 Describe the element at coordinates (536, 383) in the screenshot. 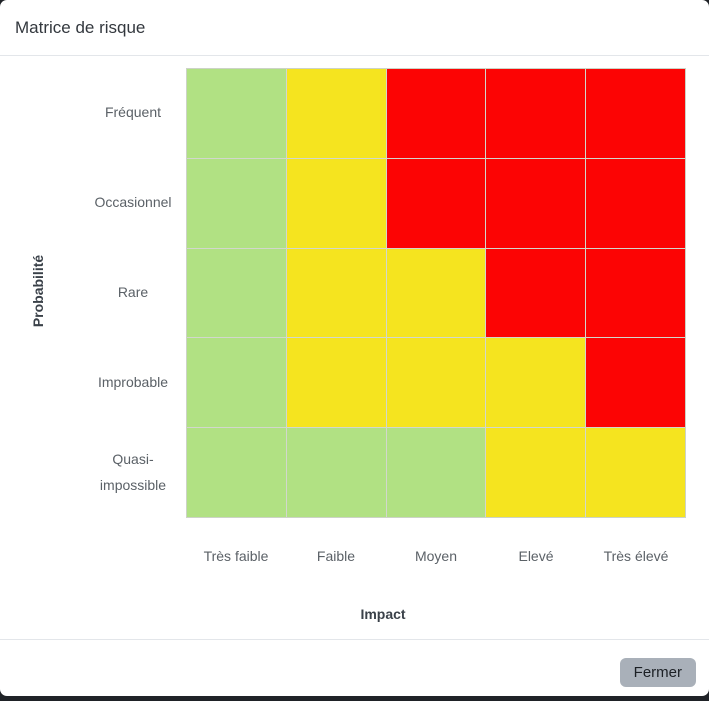

I see `matrix-cell-r3-c3` at that location.